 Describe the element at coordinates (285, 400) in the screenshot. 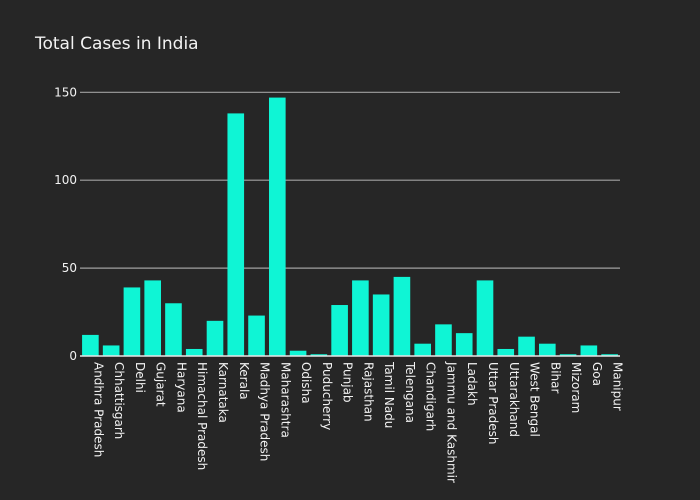

I see `x-tick-label: Maharashtra` at that location.